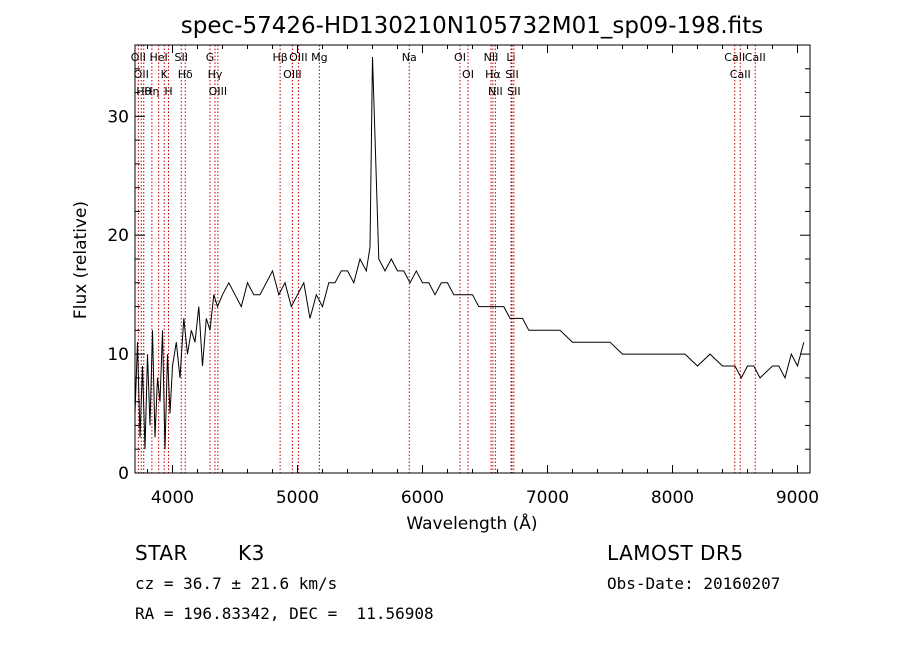 Image resolution: width=900 pixels, height=649 pixels. I want to click on line-marker-label-24: SII, so click(513, 91).